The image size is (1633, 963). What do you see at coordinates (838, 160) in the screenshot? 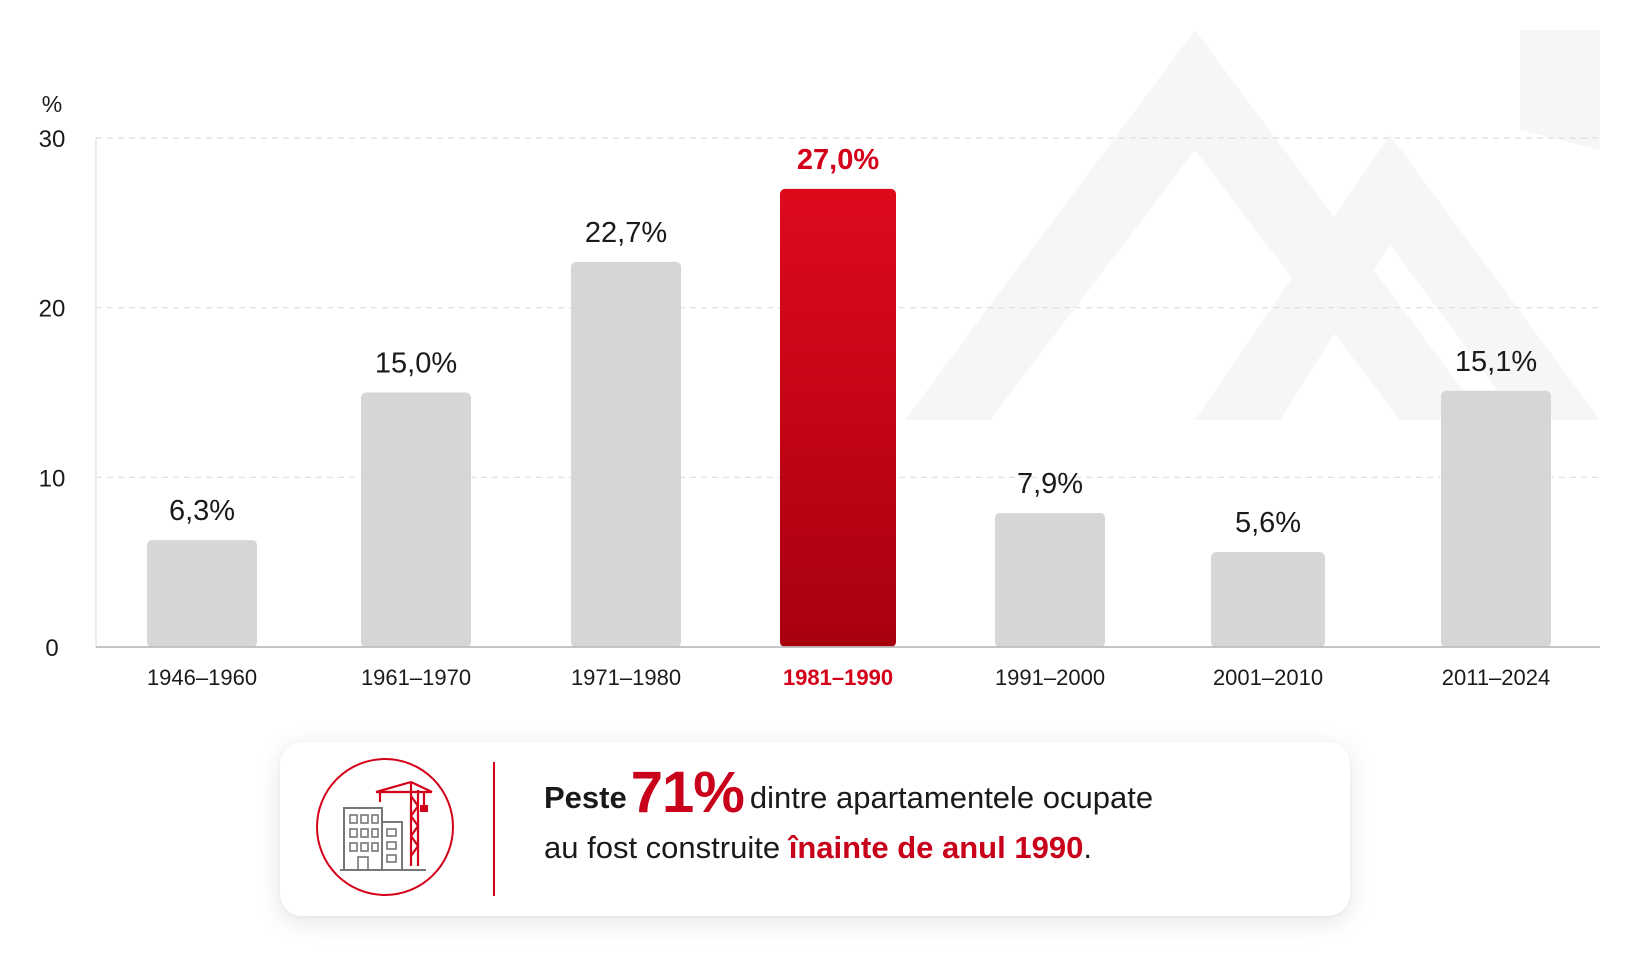
I see `value-label: 27,0%` at bounding box center [838, 160].